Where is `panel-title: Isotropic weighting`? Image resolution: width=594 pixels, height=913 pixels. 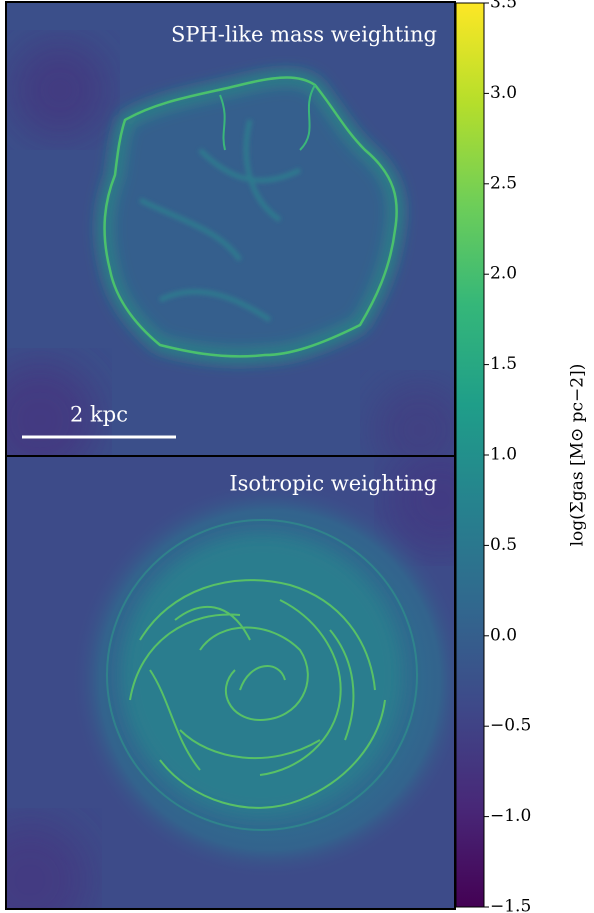
panel-title: Isotropic weighting is located at coordinates (333, 484).